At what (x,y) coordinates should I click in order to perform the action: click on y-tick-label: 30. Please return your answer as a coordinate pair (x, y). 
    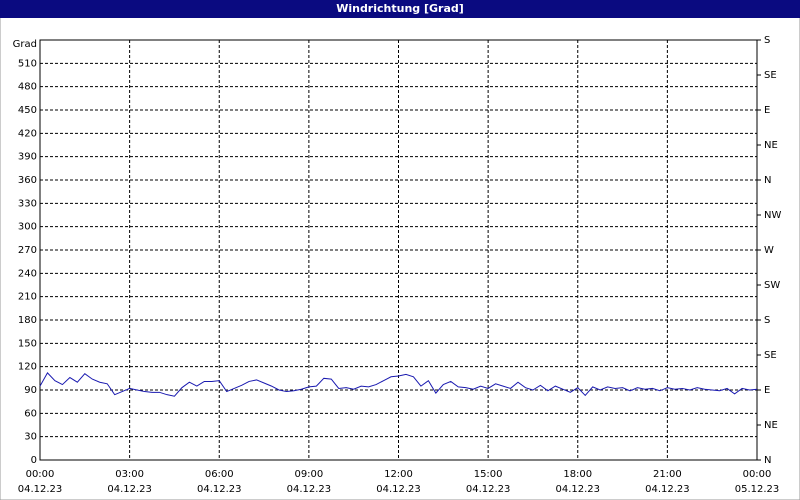
    Looking at the image, I should click on (30, 437).